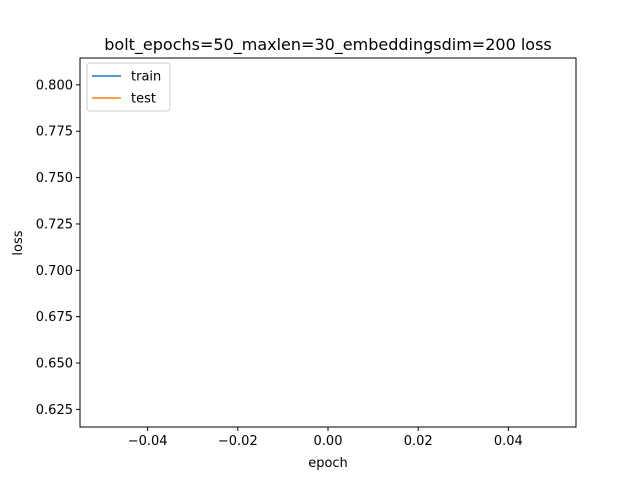 This screenshot has width=640, height=480. What do you see at coordinates (238, 441) in the screenshot?
I see `x-tick-label: −0.02` at bounding box center [238, 441].